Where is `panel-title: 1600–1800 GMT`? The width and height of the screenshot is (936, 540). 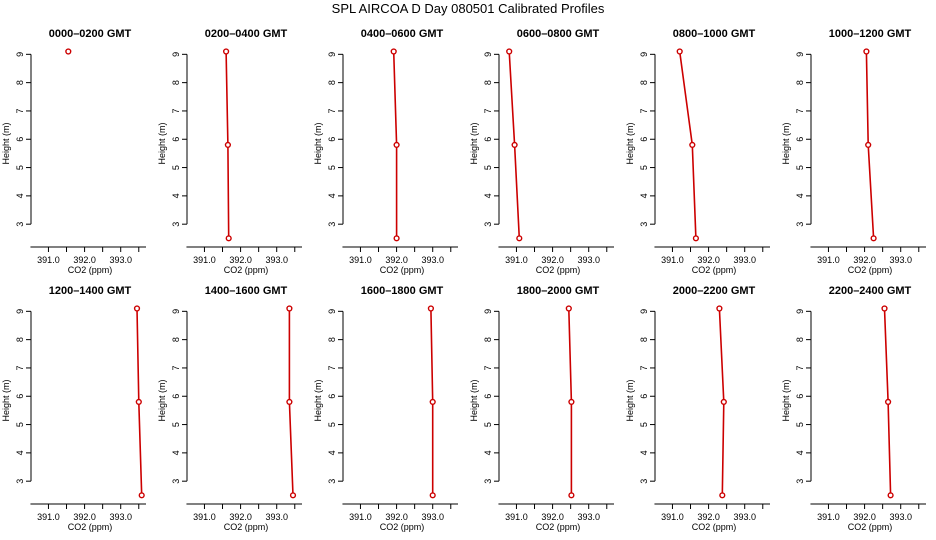
panel-title: 1600–1800 GMT is located at coordinates (402, 291).